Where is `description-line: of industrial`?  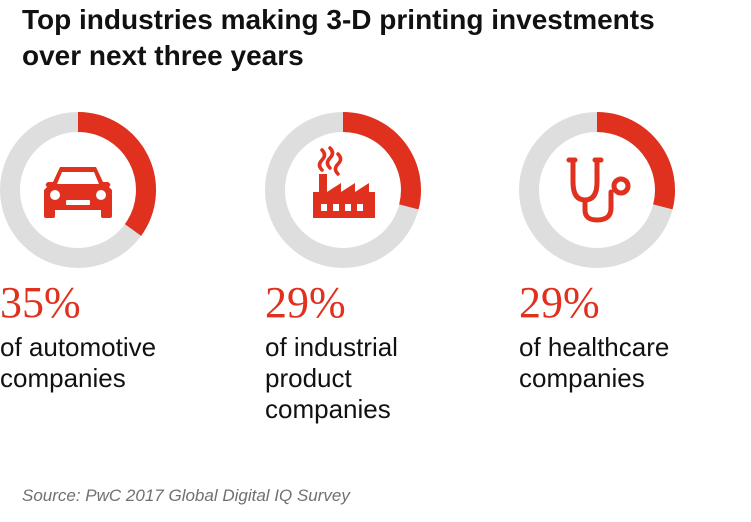 description-line: of industrial is located at coordinates (331, 347).